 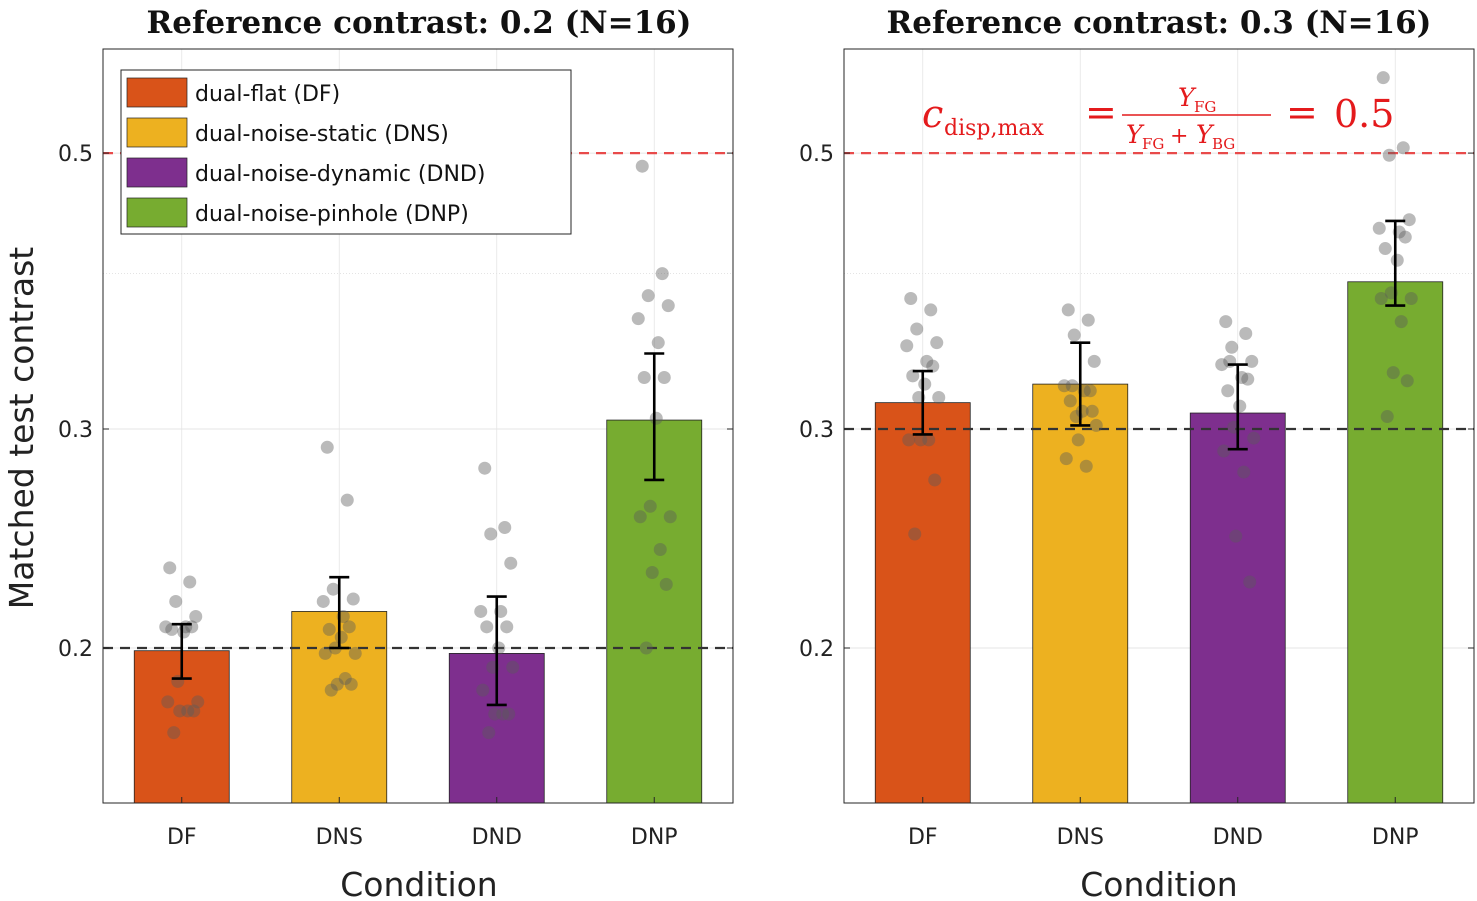 I want to click on left-x-axis-label: Condition, so click(x=418, y=883).